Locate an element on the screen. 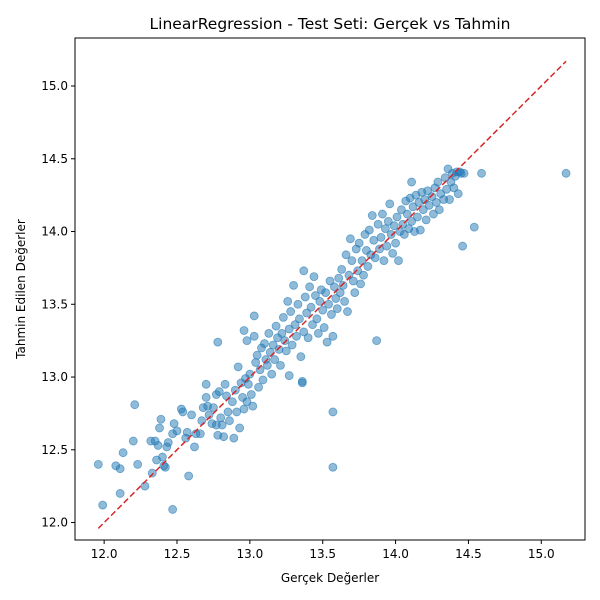  y-tick-label: 14.0 is located at coordinates (54, 232).